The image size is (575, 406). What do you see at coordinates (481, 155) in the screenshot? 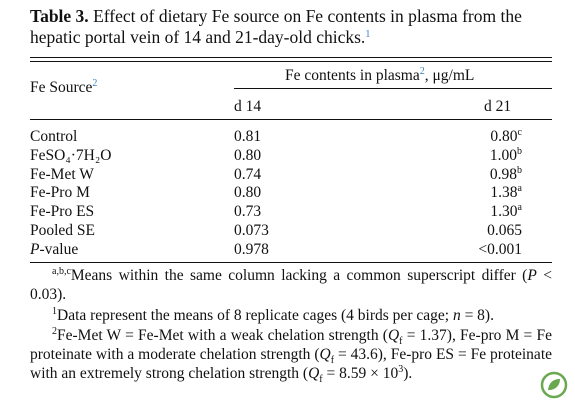
I see `cell-d21: 1.00b` at bounding box center [481, 155].